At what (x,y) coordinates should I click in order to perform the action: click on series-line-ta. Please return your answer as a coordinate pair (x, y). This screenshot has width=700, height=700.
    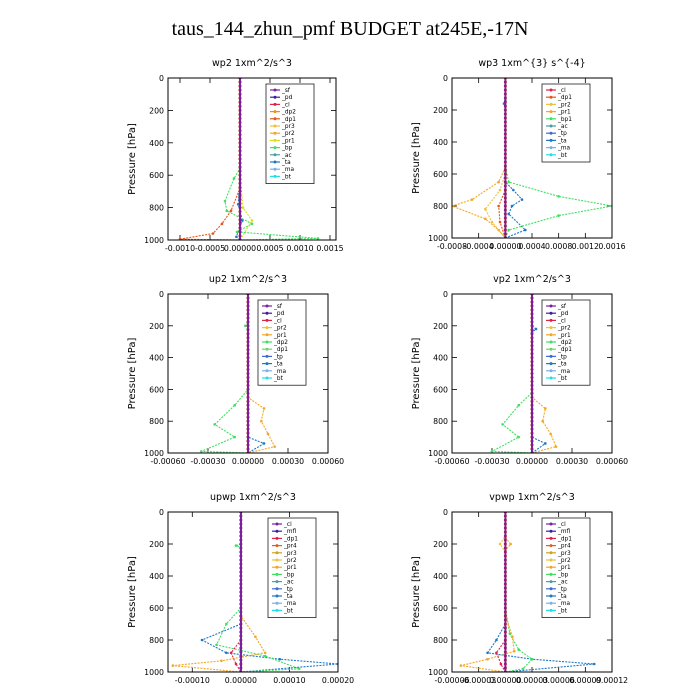
    Looking at the image, I should click on (515, 158).